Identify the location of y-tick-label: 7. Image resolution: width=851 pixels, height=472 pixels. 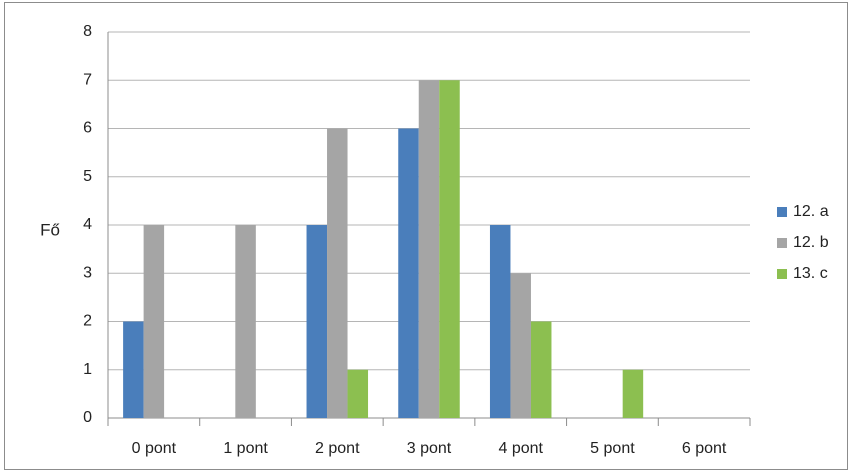
(87, 79).